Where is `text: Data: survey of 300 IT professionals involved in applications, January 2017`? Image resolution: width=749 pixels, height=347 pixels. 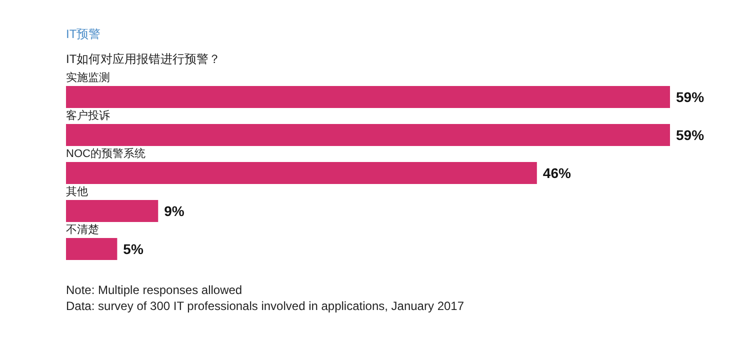
text: Data: survey of 300 IT professionals involved in applications, January 2017 is located at coordinates (266, 306).